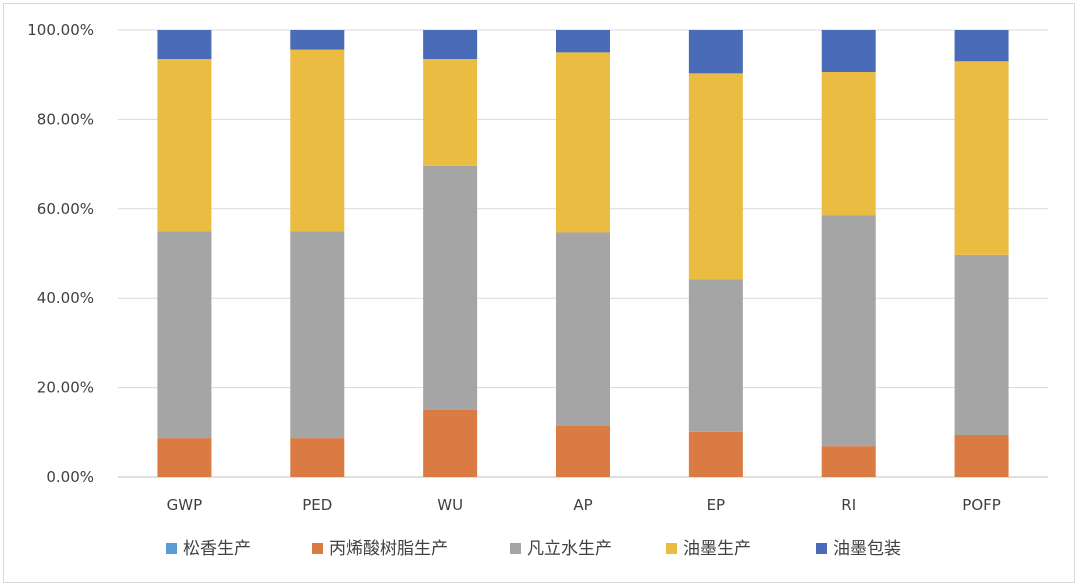 This screenshot has height=588, width=1080. What do you see at coordinates (569, 549) in the screenshot?
I see `legend-label: 凡立水生产` at bounding box center [569, 549].